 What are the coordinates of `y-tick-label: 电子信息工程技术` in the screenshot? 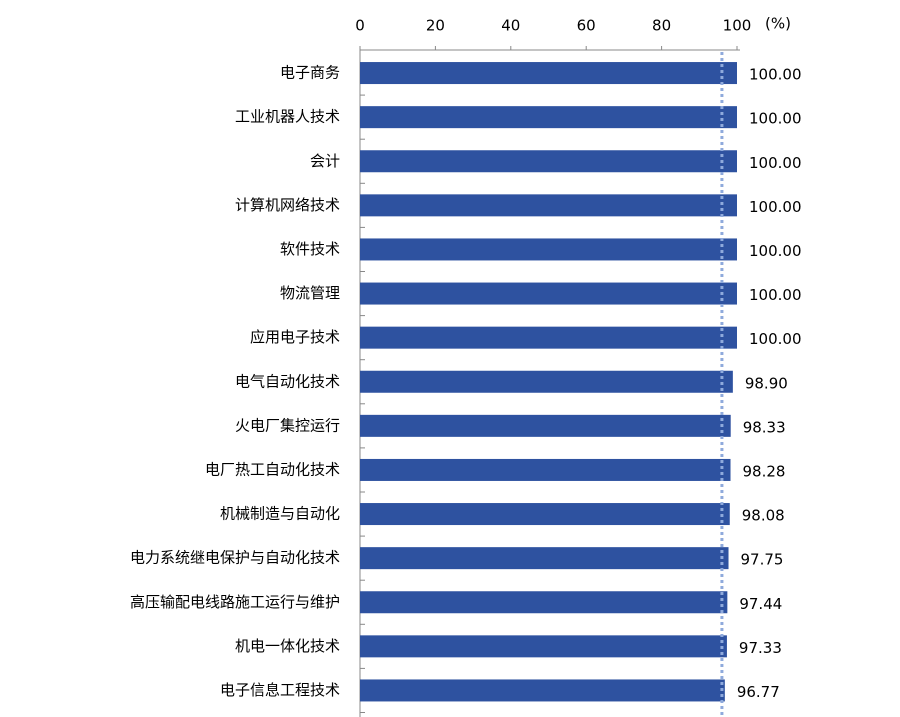 It's located at (280, 690).